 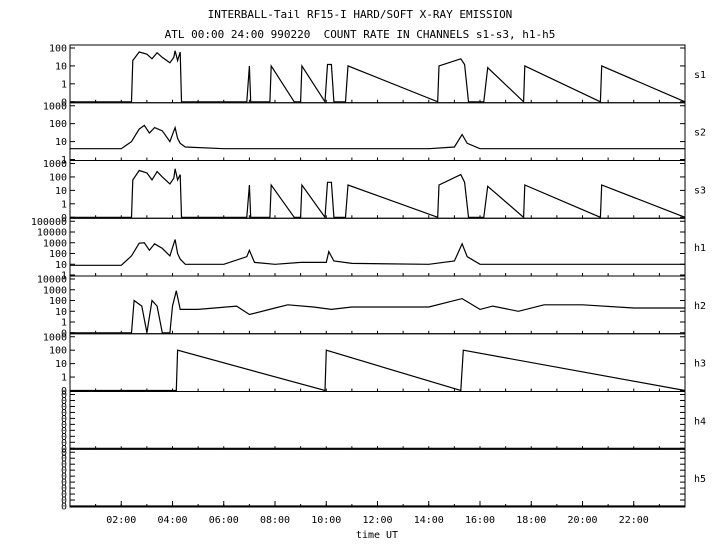 I want to click on x-tick-label: 16:00, so click(x=480, y=520).